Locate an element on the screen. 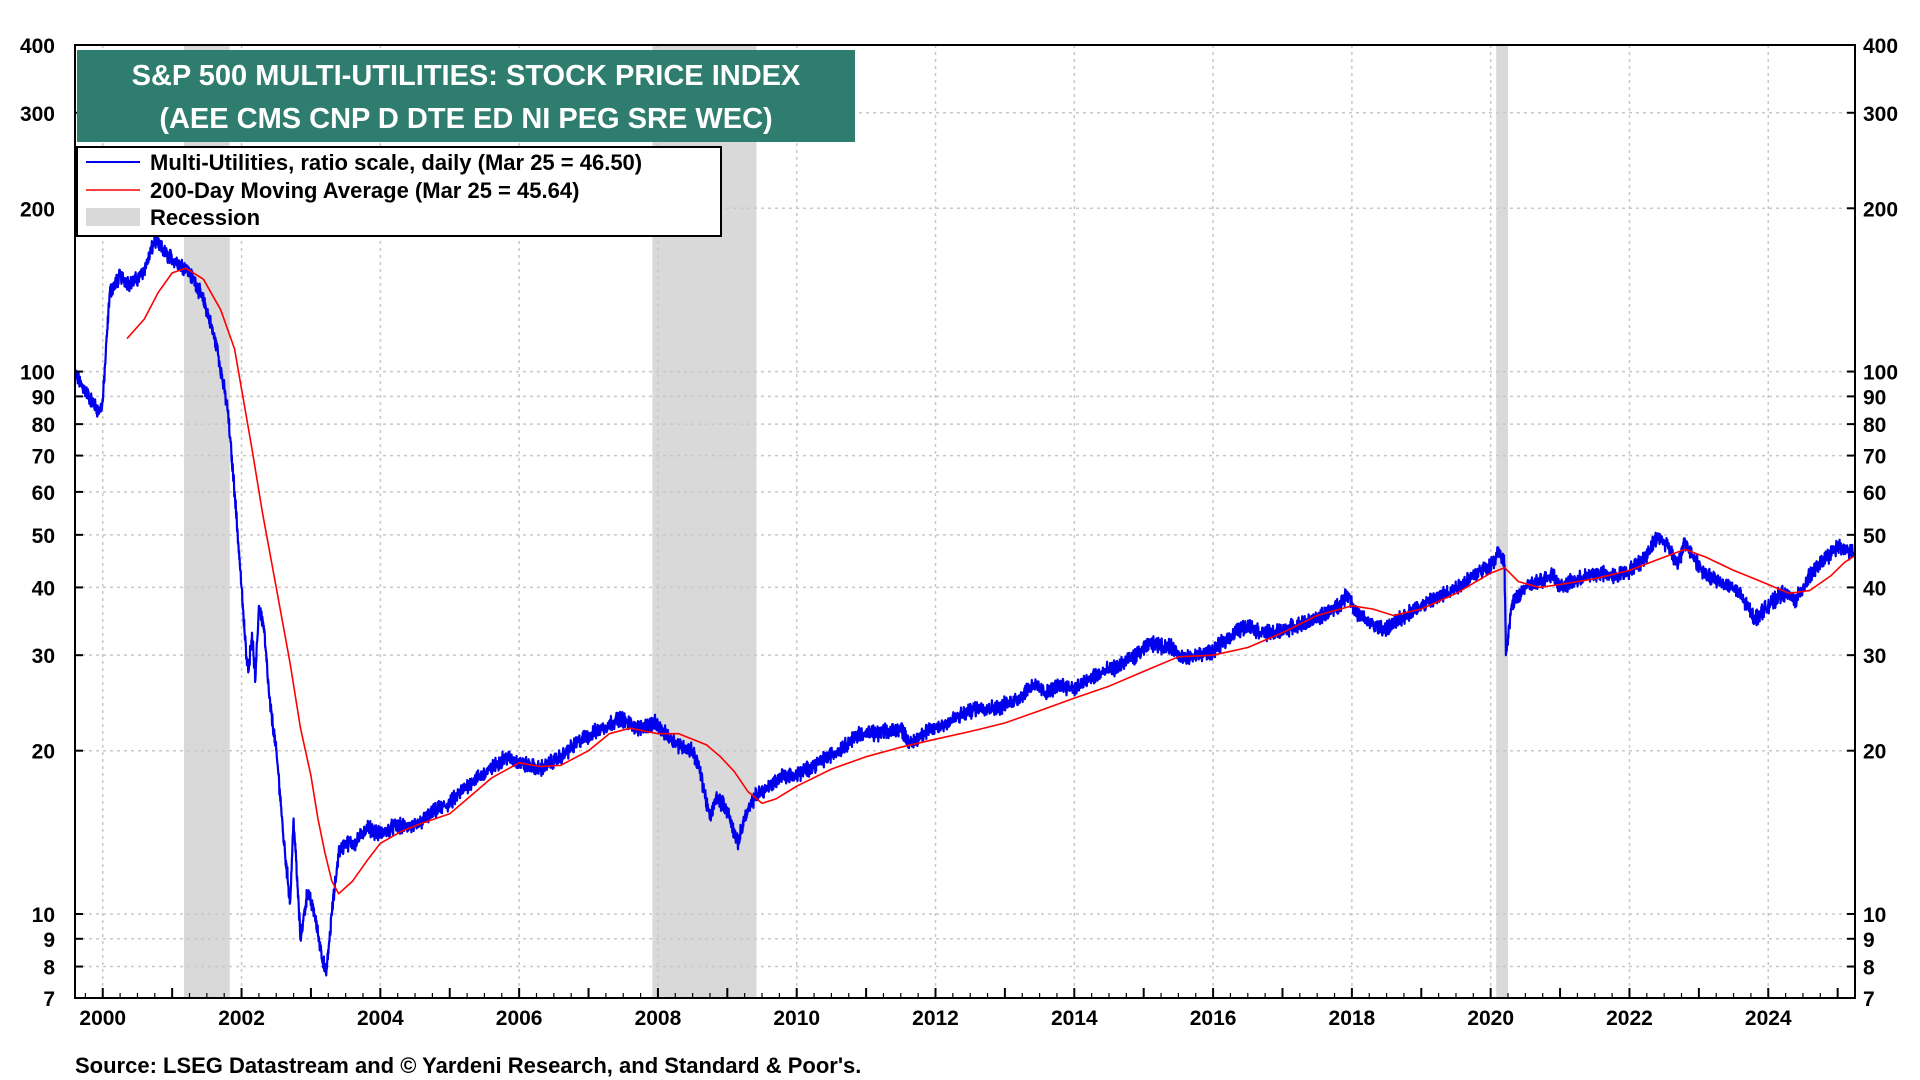 The image size is (1920, 1080). y-tick-label-right-12: 100 is located at coordinates (1880, 373).